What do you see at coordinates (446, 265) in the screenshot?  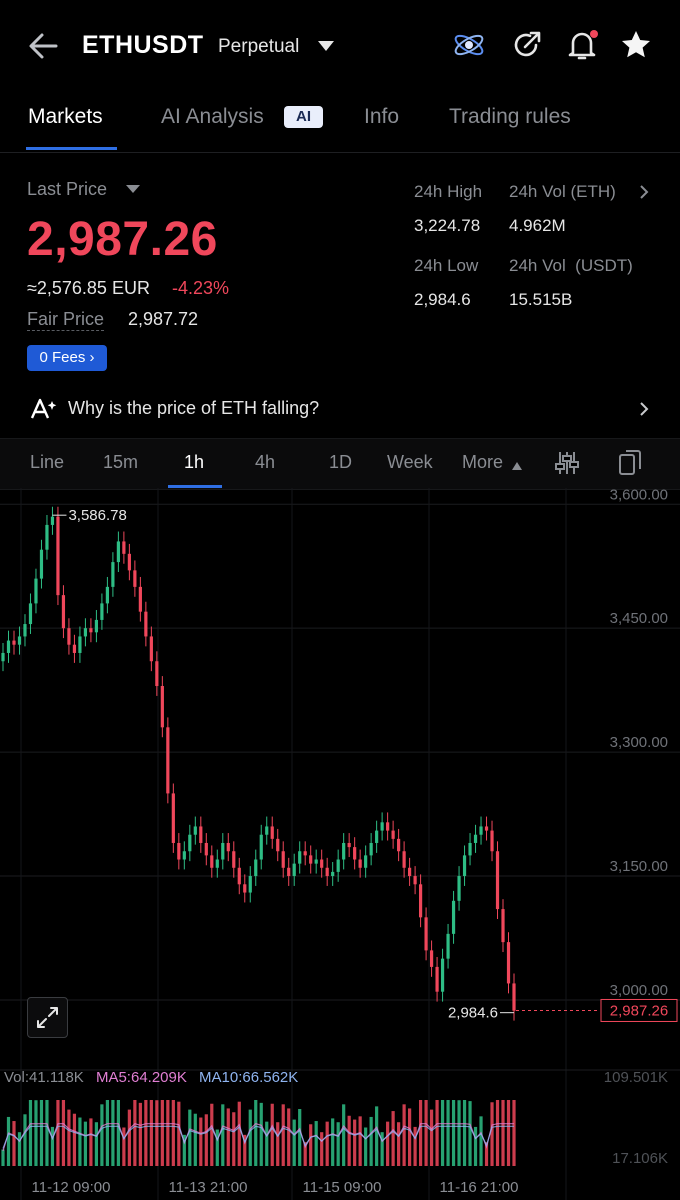 I see `24h-low-label: 24h Low` at bounding box center [446, 265].